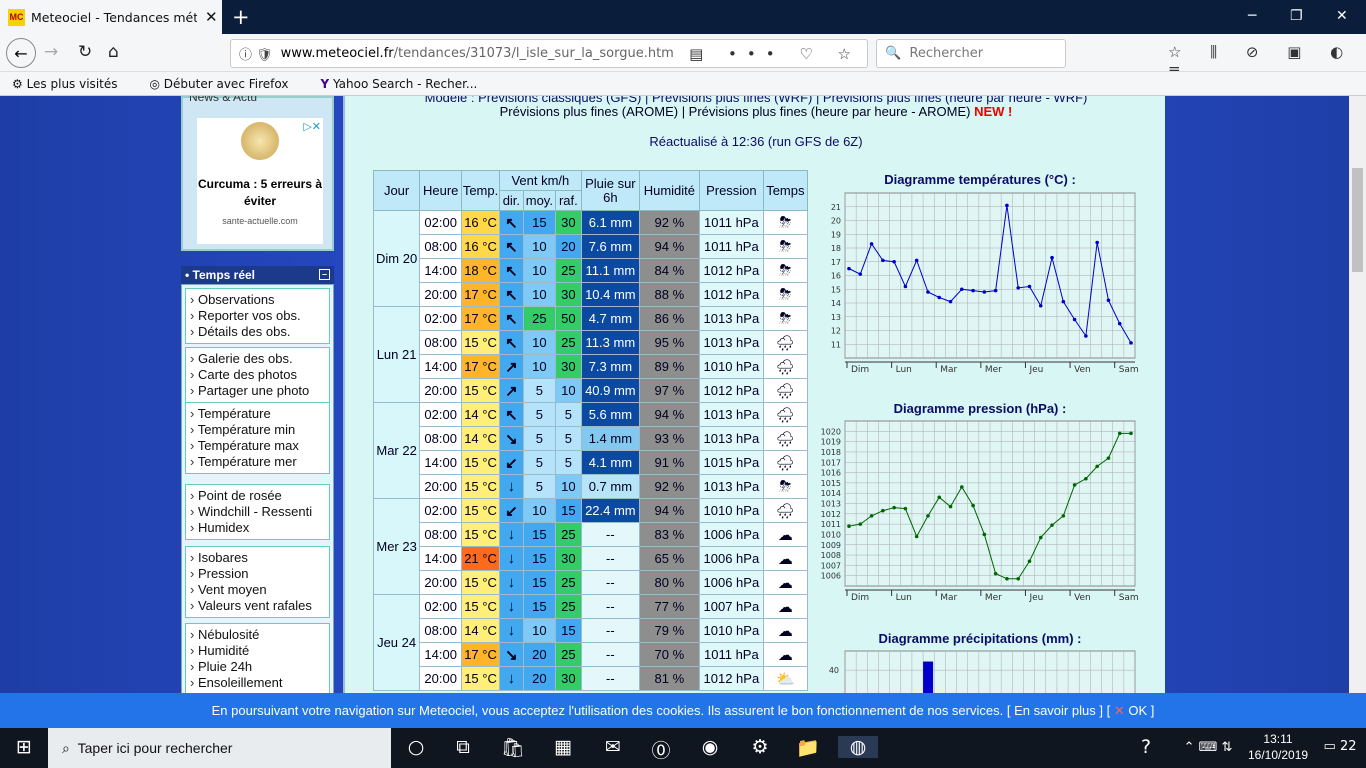 The image size is (1366, 768). Describe the element at coordinates (610, 486) in the screenshot. I see `rain-cell: 0.7 mm` at that location.